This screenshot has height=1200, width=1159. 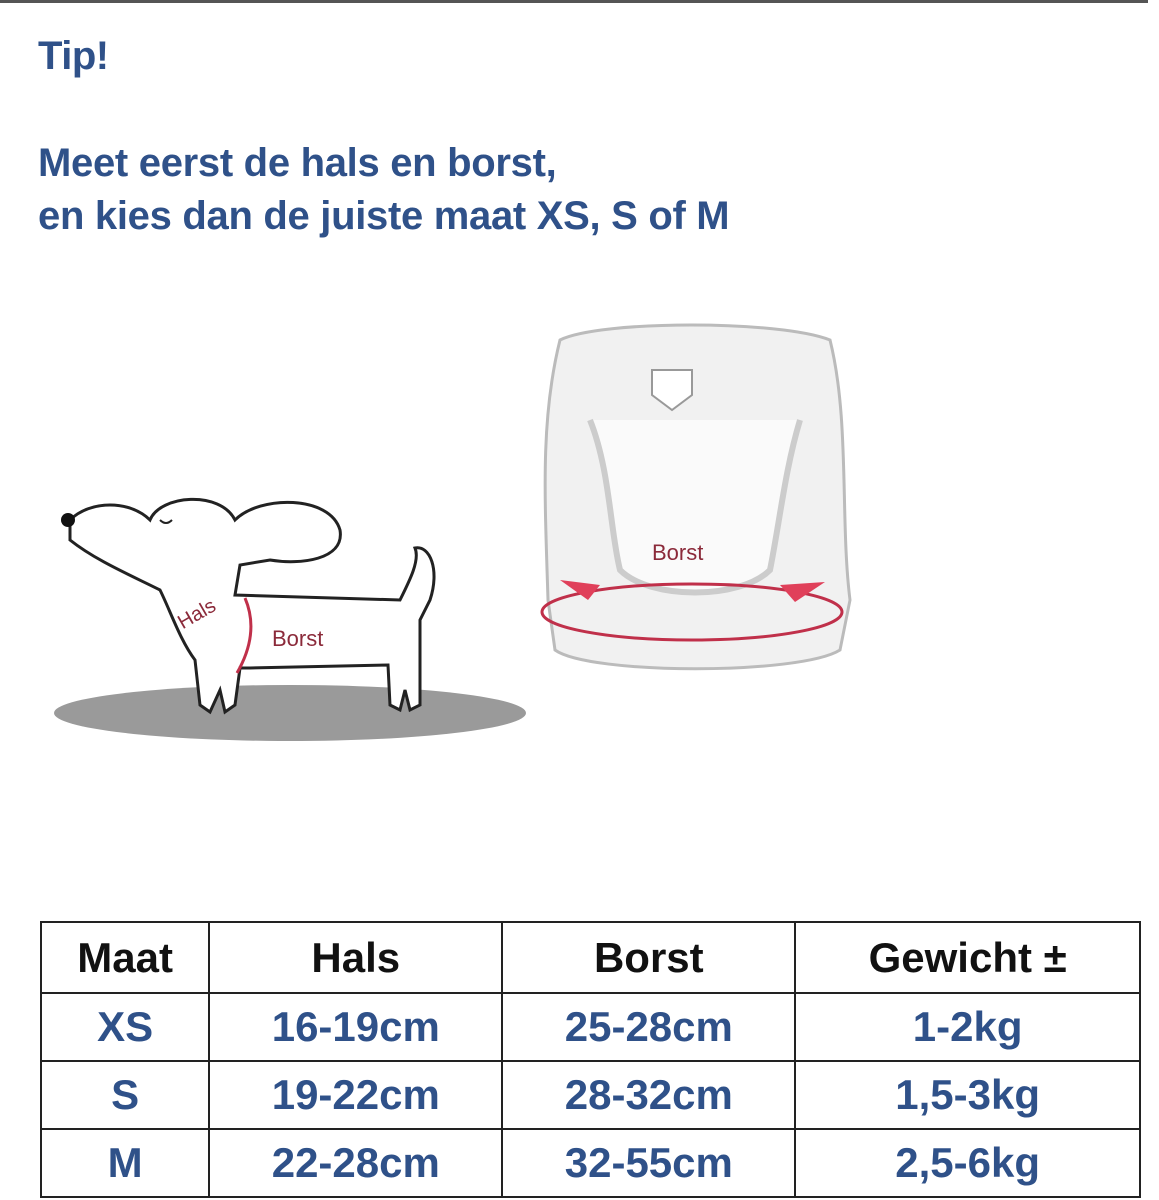 What do you see at coordinates (297, 638) in the screenshot?
I see `dog-chest-label: Borst` at bounding box center [297, 638].